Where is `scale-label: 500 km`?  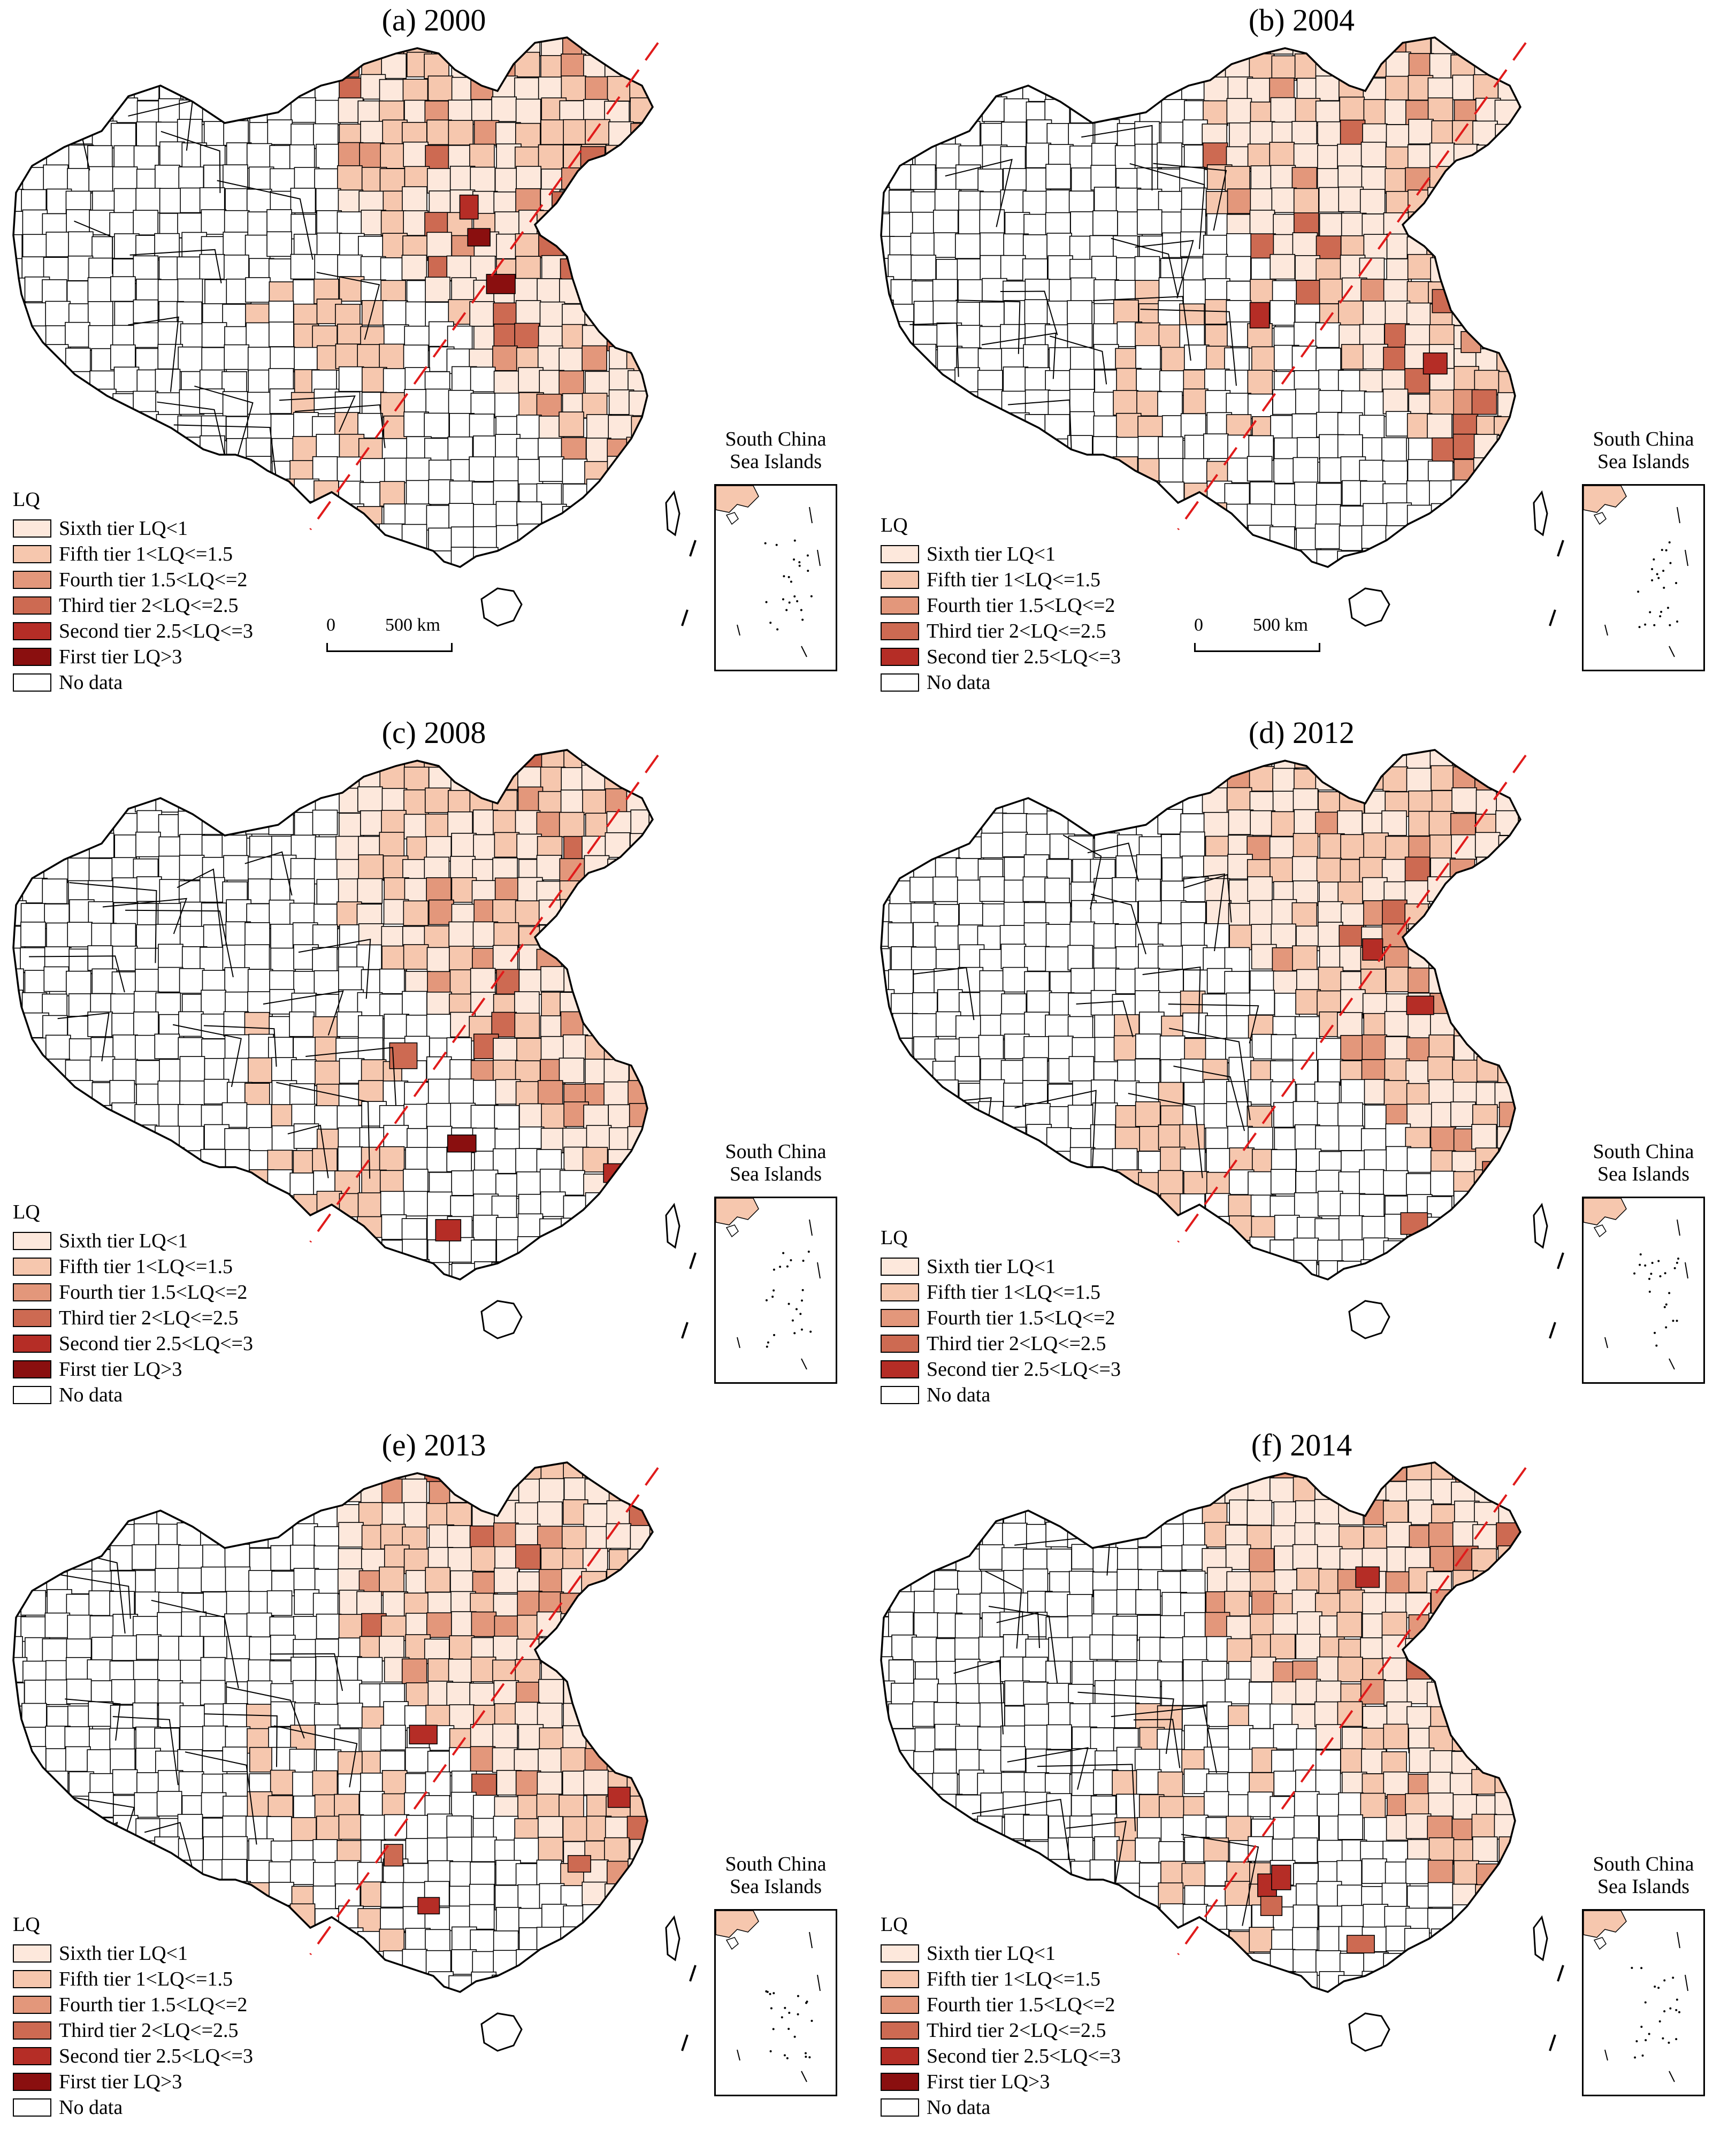 scale-label: 500 km is located at coordinates (1280, 625).